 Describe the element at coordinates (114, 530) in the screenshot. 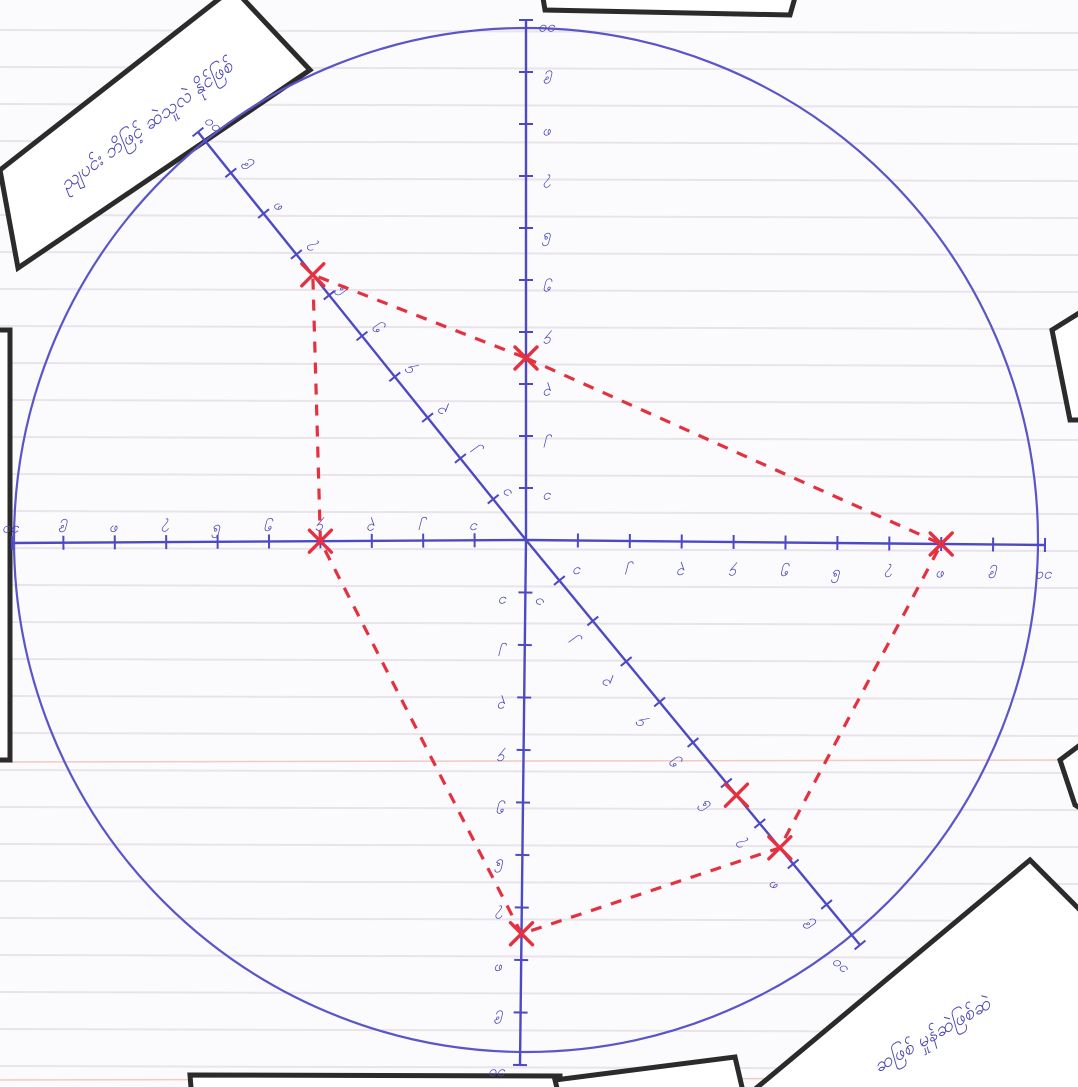

I see `tick-label-west-8: ၈` at that location.